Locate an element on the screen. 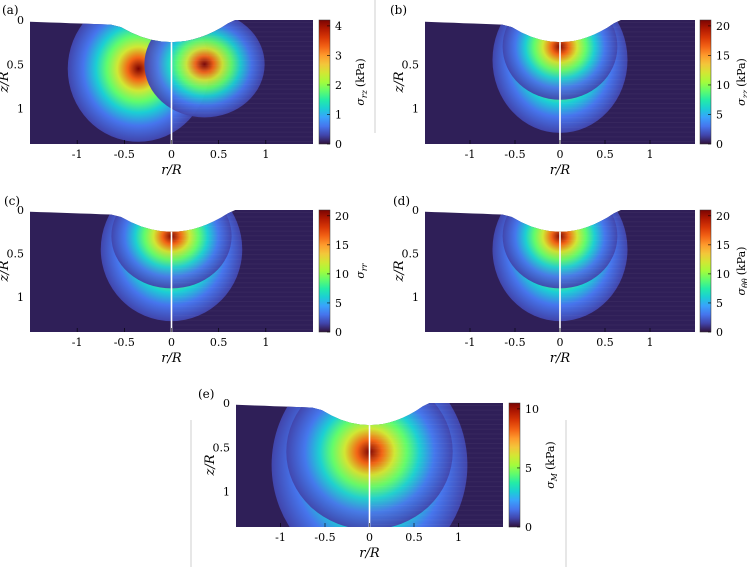  chart-panel-b: (b) -1 -0.5 0 0.5 1 0.5 1 r/R z/R 0 5 10 15 20 σzz (kPa) is located at coordinates (568, 90).